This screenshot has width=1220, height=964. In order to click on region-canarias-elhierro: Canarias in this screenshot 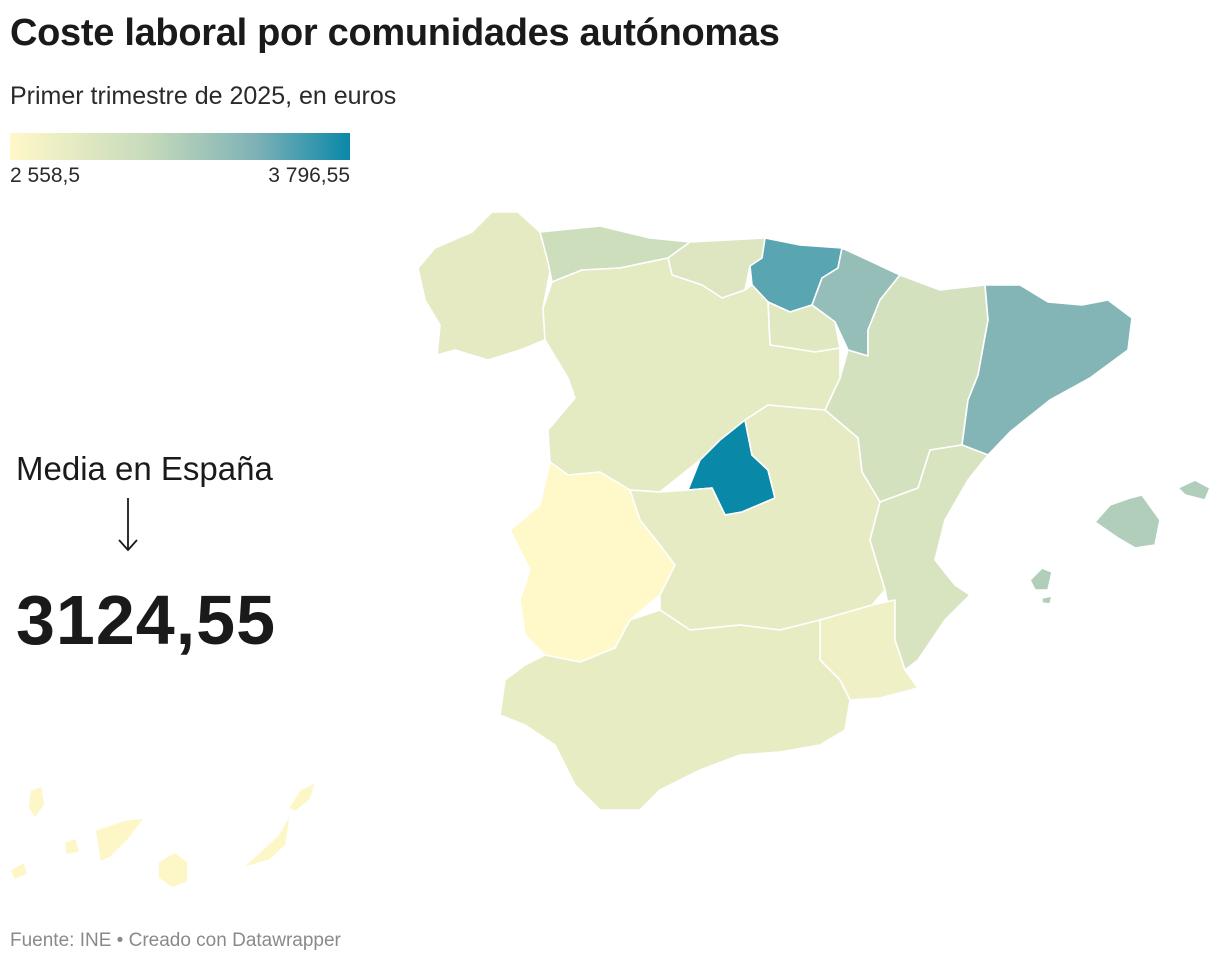, I will do `click(19, 871)`.